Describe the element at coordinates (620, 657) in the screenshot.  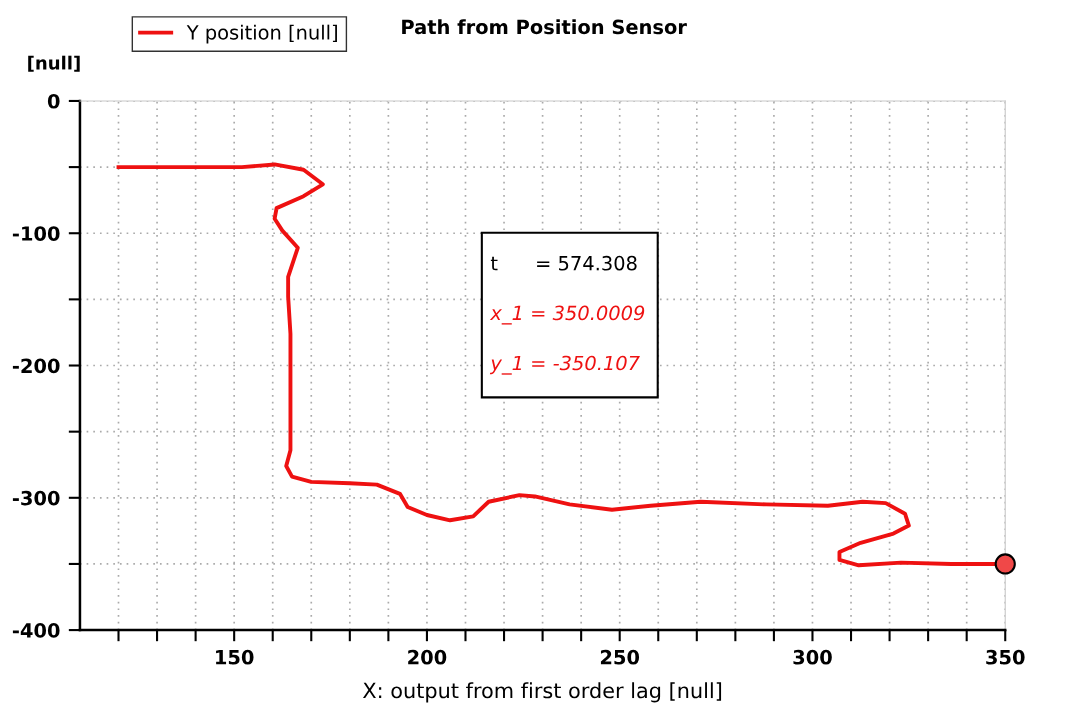
I see `x-tick-label: 250` at that location.